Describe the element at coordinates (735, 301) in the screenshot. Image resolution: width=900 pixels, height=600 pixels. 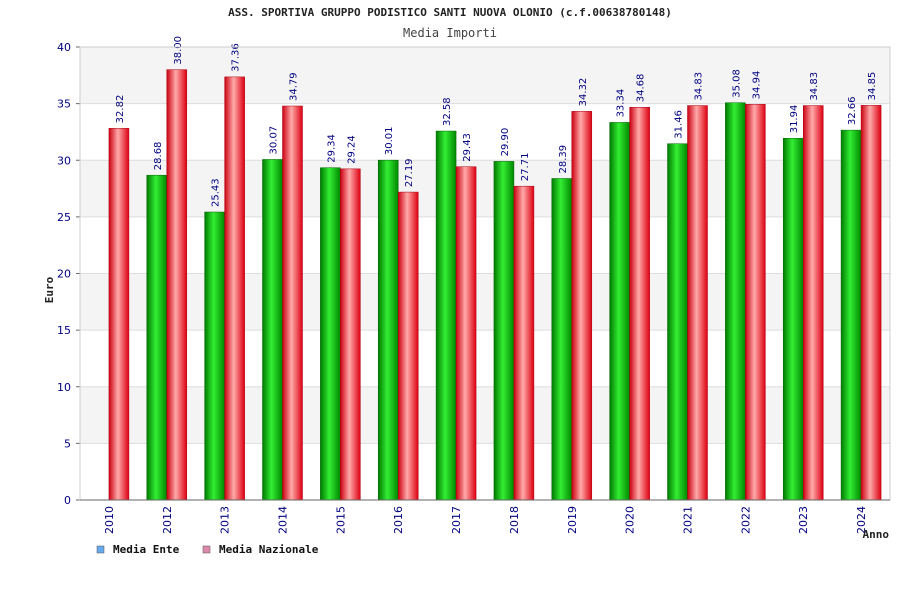
I see `bar-media-ente-2022` at that location.